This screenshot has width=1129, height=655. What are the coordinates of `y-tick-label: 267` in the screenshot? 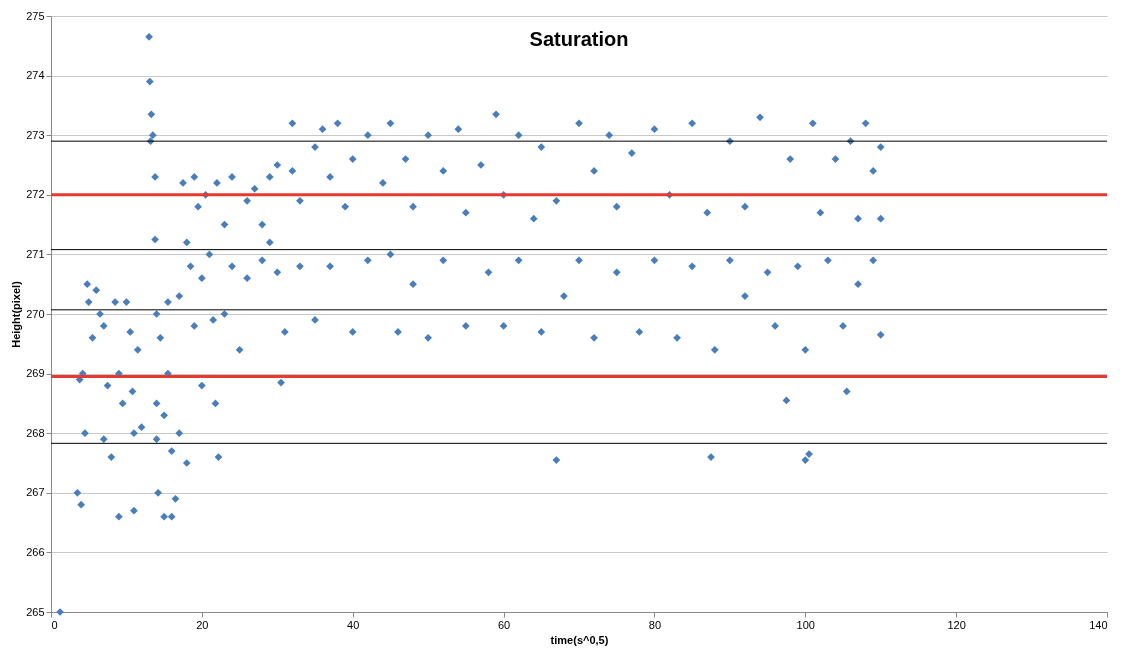 It's located at (35, 492).